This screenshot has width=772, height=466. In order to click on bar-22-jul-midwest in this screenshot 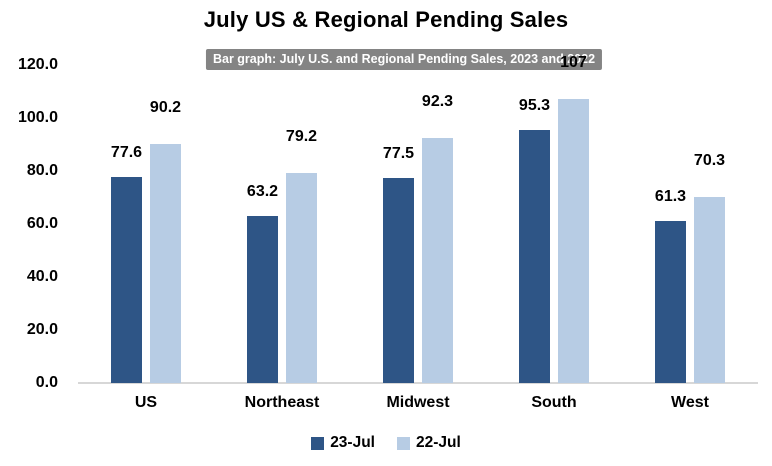, I will do `click(437, 260)`.